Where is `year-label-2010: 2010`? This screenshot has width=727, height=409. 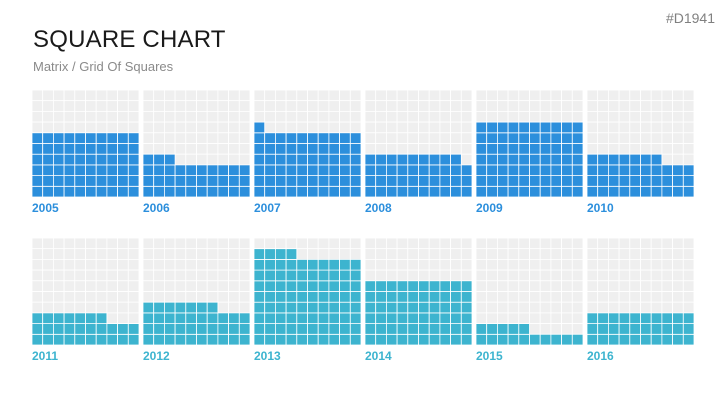 year-label-2010: 2010 is located at coordinates (600, 208).